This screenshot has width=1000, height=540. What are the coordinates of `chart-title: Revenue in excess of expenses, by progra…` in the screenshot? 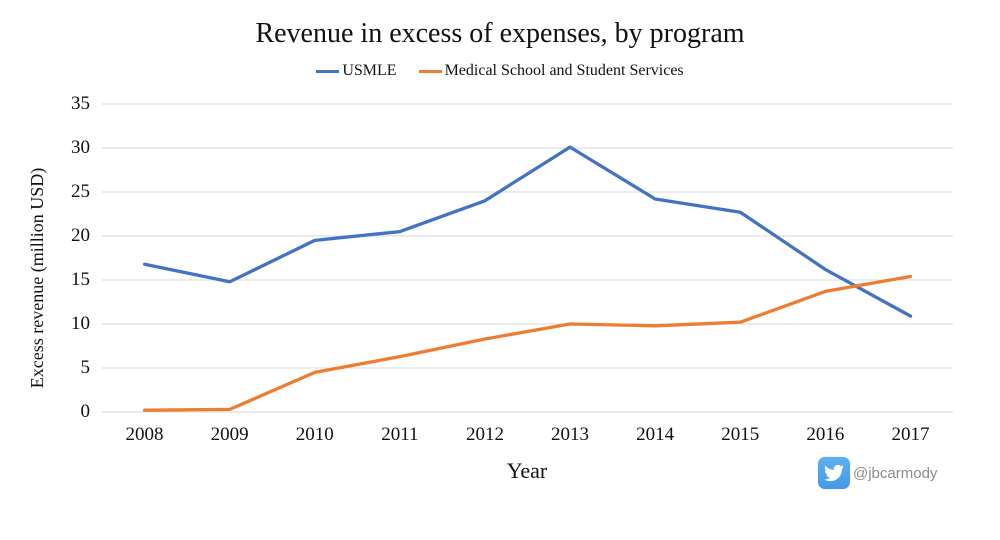 It's located at (500, 33).